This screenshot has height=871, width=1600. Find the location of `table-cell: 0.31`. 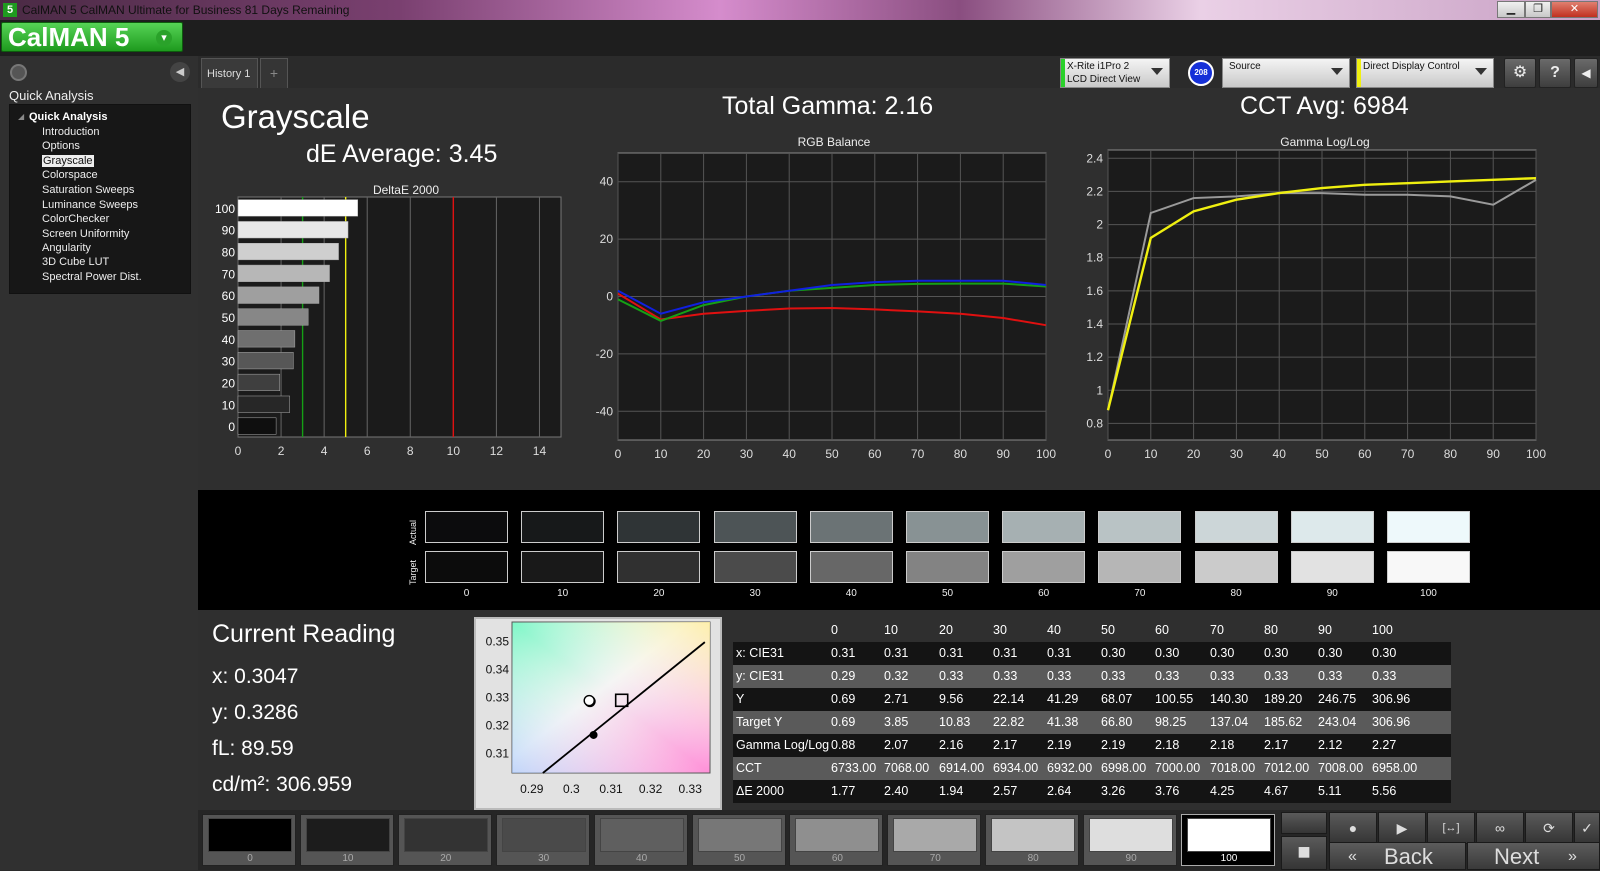

table-cell: 0.31 is located at coordinates (1059, 653).